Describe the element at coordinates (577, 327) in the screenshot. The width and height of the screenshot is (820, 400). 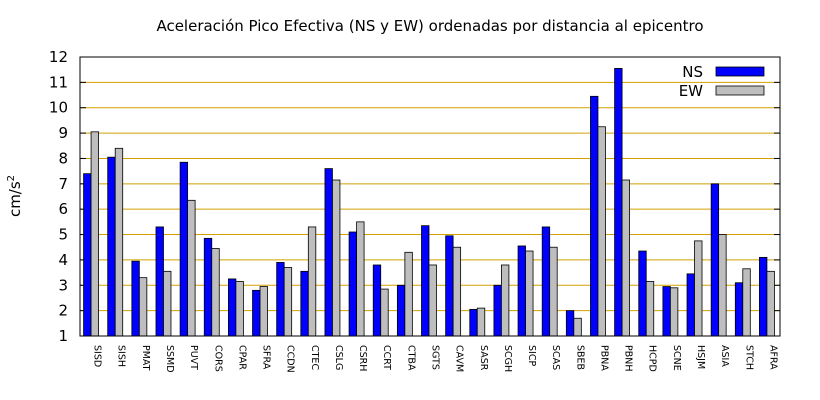
I see `bar-ew-sbeb` at that location.